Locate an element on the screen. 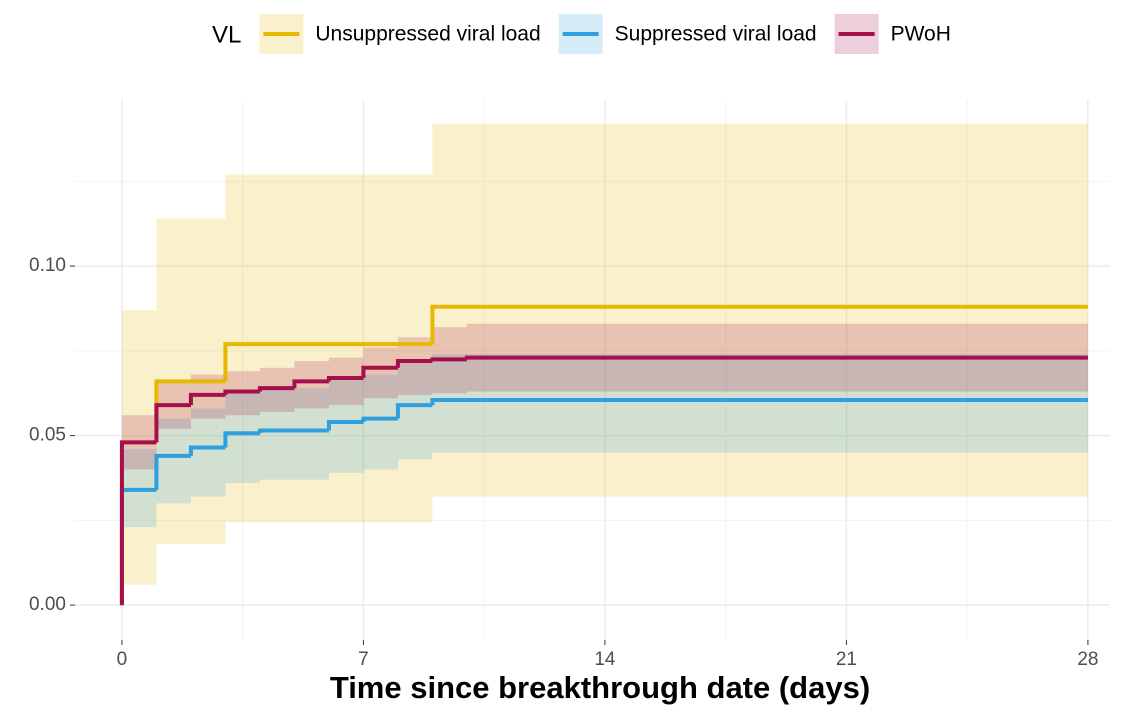  y-tick-label: 0.10 is located at coordinates (47, 265).